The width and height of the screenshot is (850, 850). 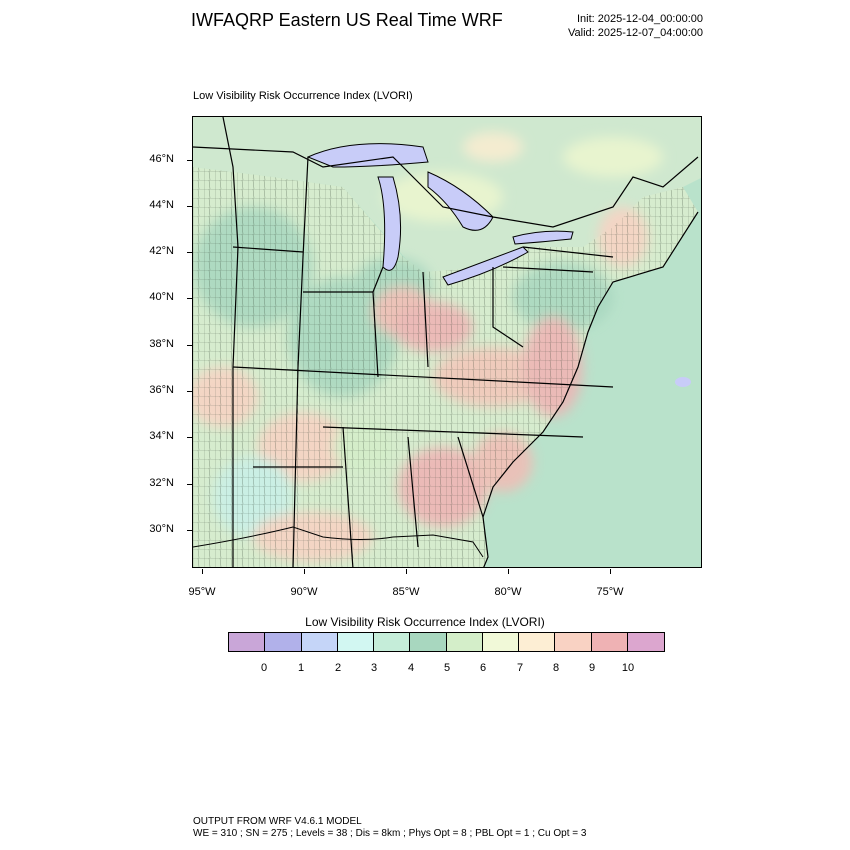 I want to click on colorbar-label: 4, so click(x=411, y=668).